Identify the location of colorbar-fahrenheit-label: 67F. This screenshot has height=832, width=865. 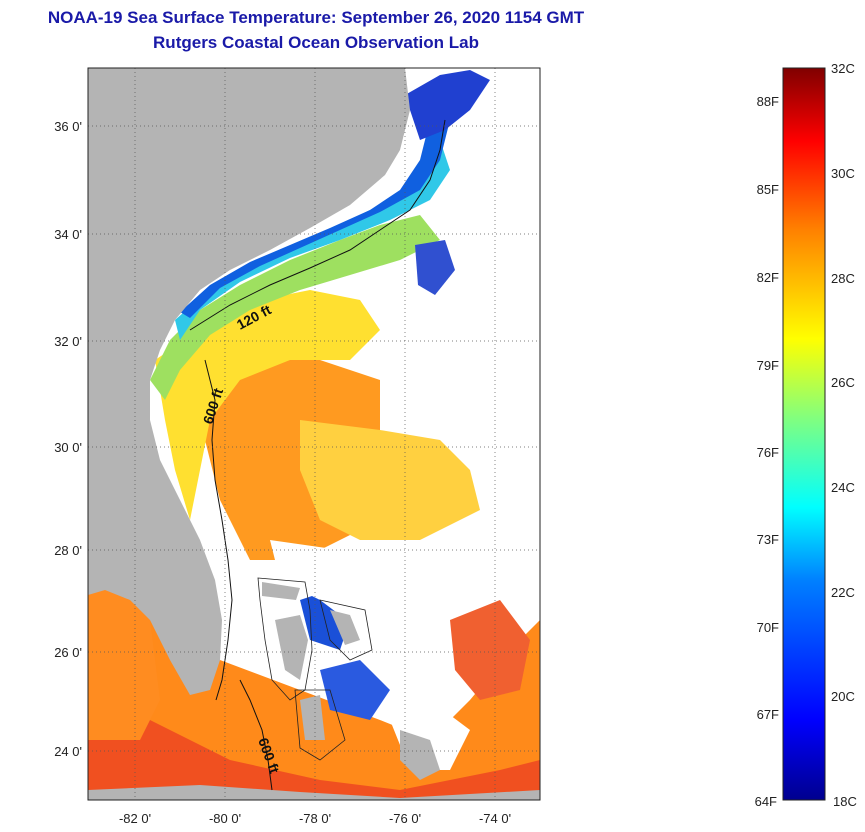
(768, 714).